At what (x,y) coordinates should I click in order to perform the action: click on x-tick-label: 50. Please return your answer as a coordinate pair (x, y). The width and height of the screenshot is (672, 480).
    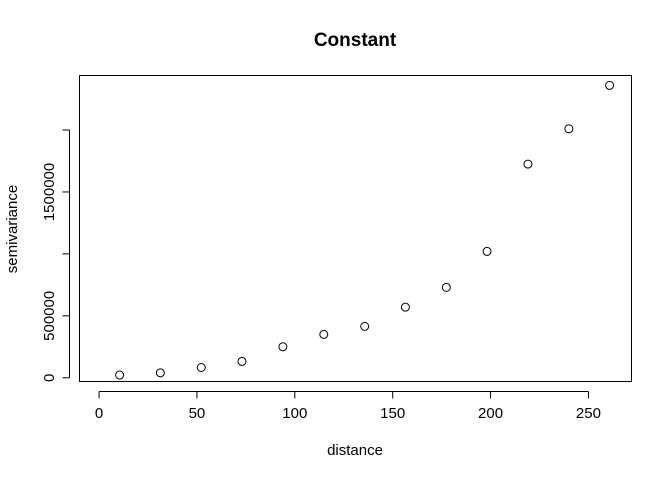
    Looking at the image, I should click on (197, 413).